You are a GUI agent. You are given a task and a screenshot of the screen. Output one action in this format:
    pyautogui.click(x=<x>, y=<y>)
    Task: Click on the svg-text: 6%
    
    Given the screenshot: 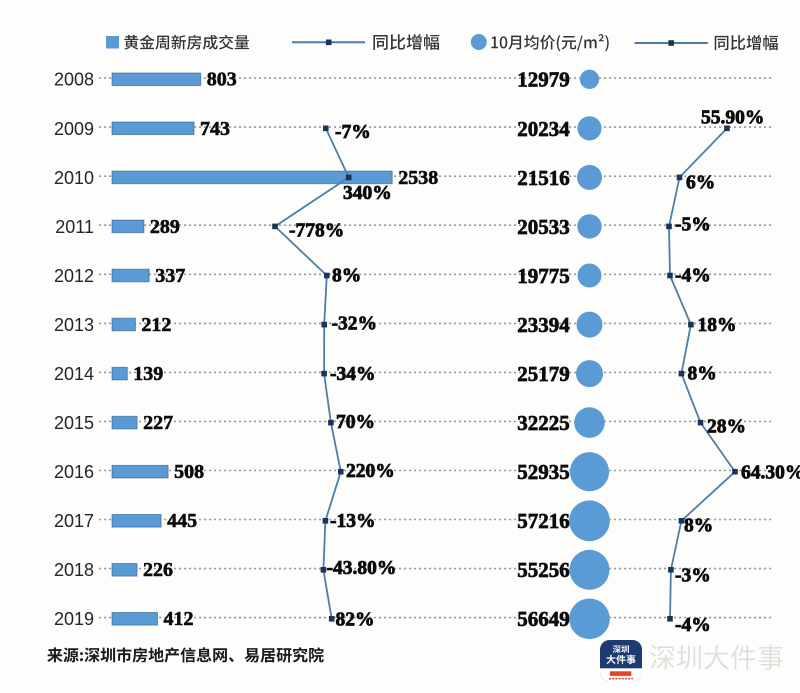 What is the action you would take?
    pyautogui.click(x=700, y=183)
    